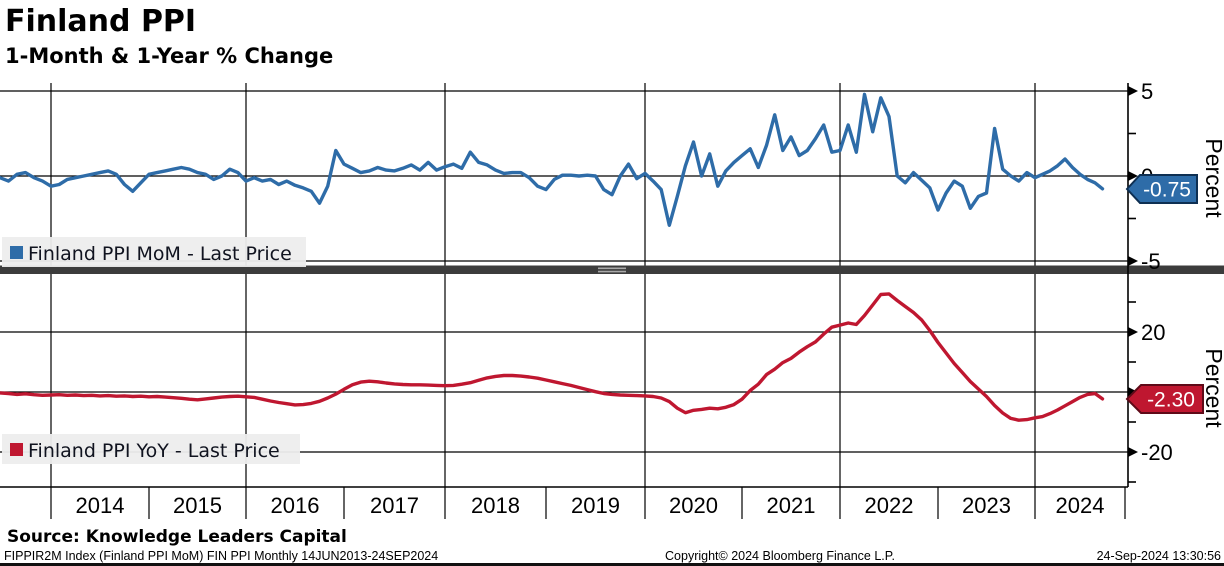 This screenshot has width=1224, height=566. I want to click on x-axis-year-label: 2019, so click(595, 505).